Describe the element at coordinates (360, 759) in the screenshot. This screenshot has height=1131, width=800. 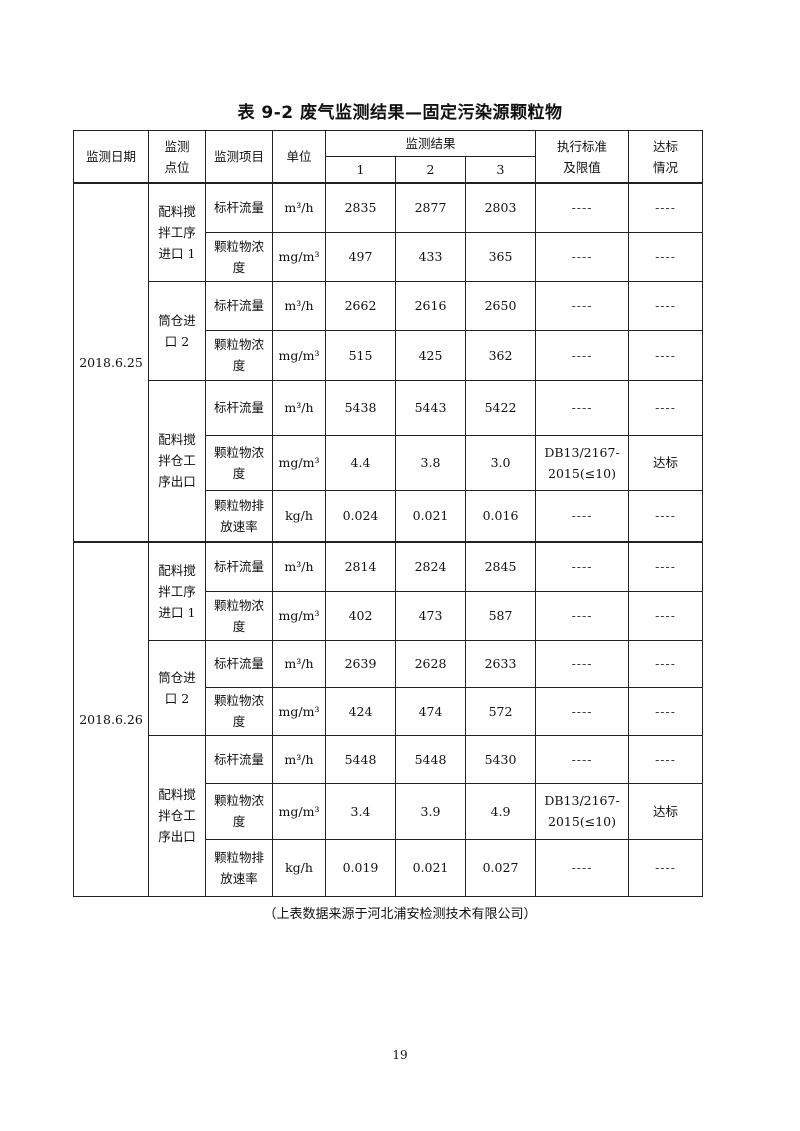
I see `value-cell-1: 5448` at that location.